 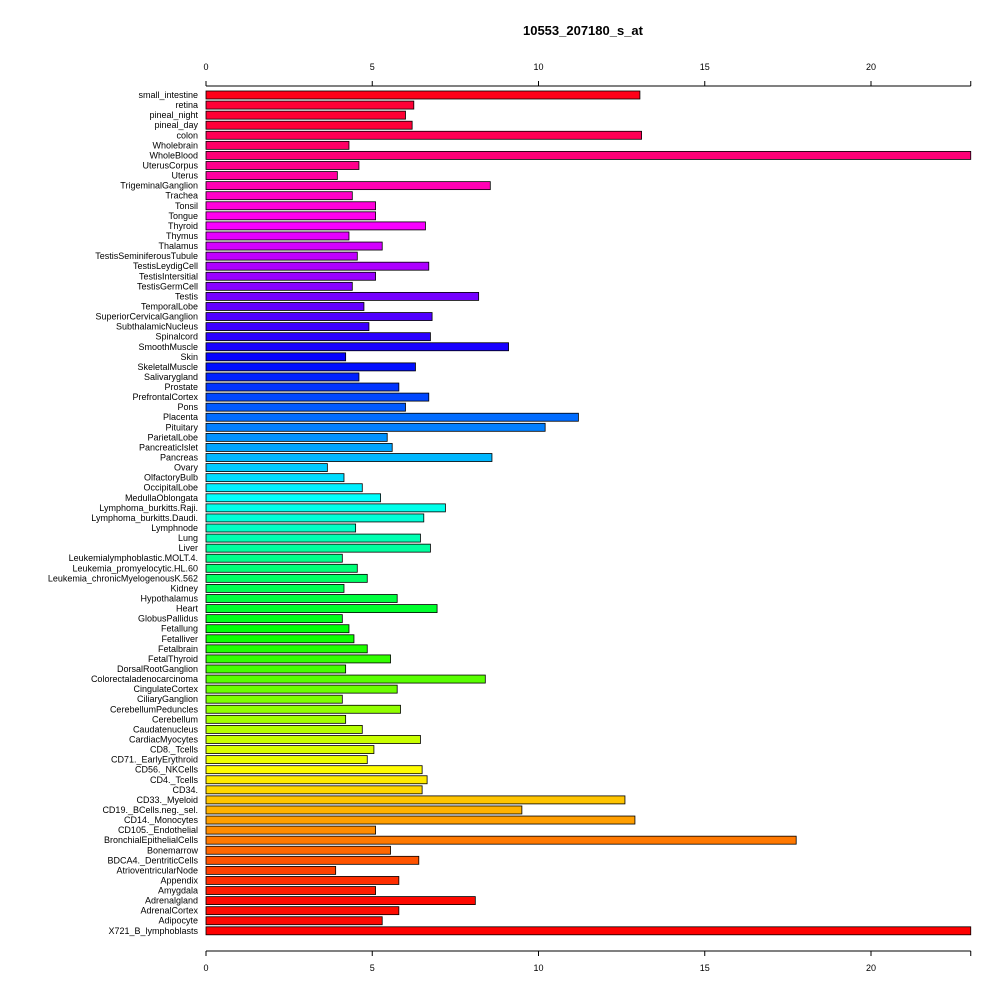 I want to click on category-label: Bonemarrow, so click(x=173, y=850).